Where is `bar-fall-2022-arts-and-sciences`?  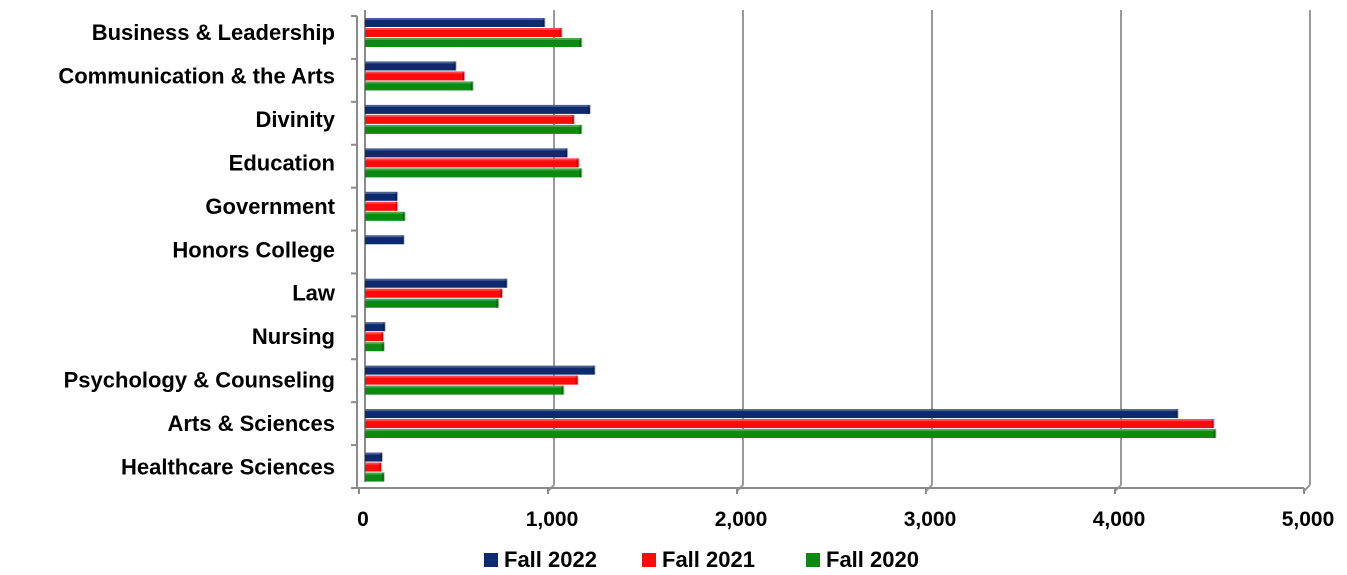
bar-fall-2022-arts-and-sciences is located at coordinates (771, 414).